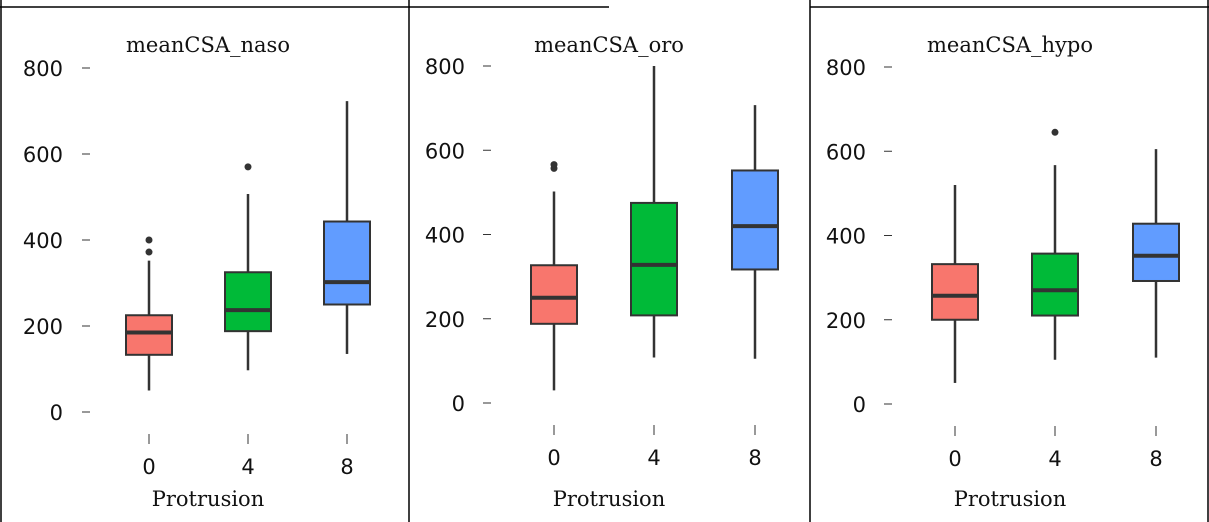  I want to click on chart-title: meanCSA_naso, so click(208, 45).